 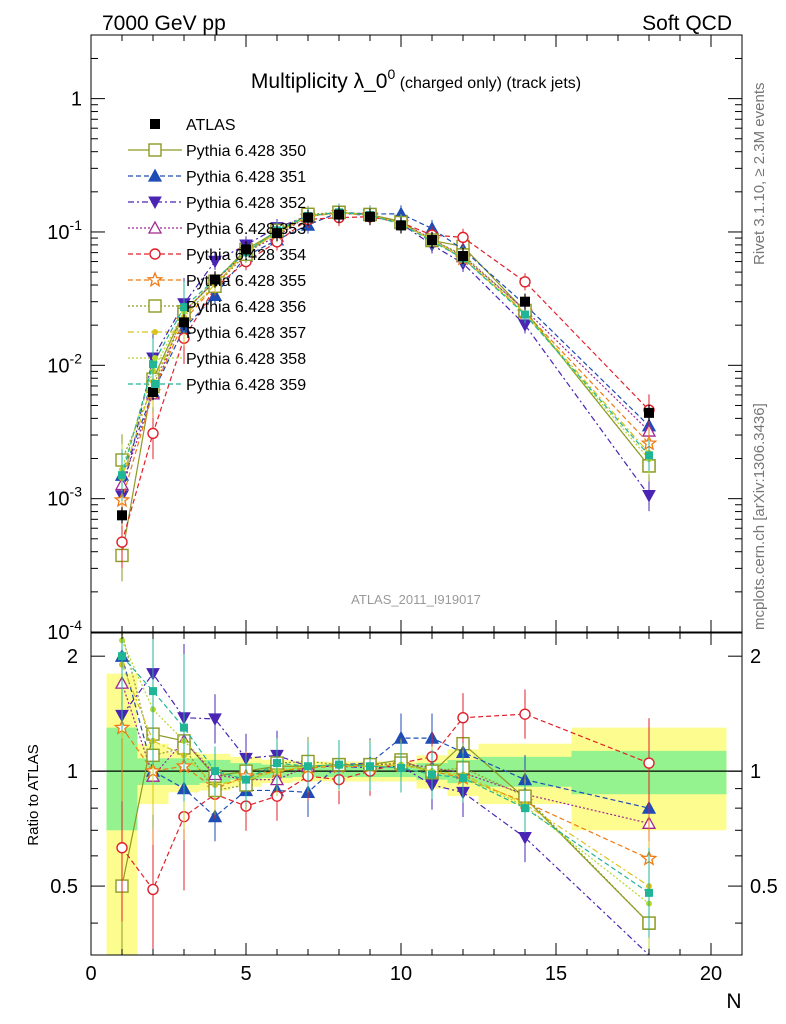 I want to click on x-tick-label: 5, so click(x=245, y=974).